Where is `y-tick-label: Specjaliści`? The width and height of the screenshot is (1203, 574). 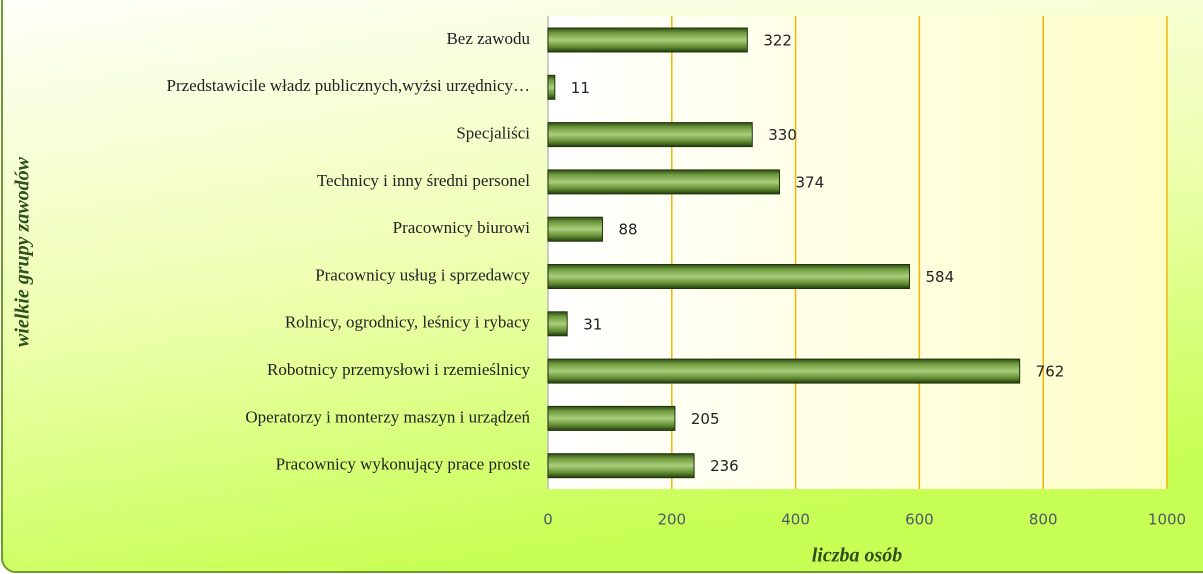 y-tick-label: Specjaliści is located at coordinates (493, 133).